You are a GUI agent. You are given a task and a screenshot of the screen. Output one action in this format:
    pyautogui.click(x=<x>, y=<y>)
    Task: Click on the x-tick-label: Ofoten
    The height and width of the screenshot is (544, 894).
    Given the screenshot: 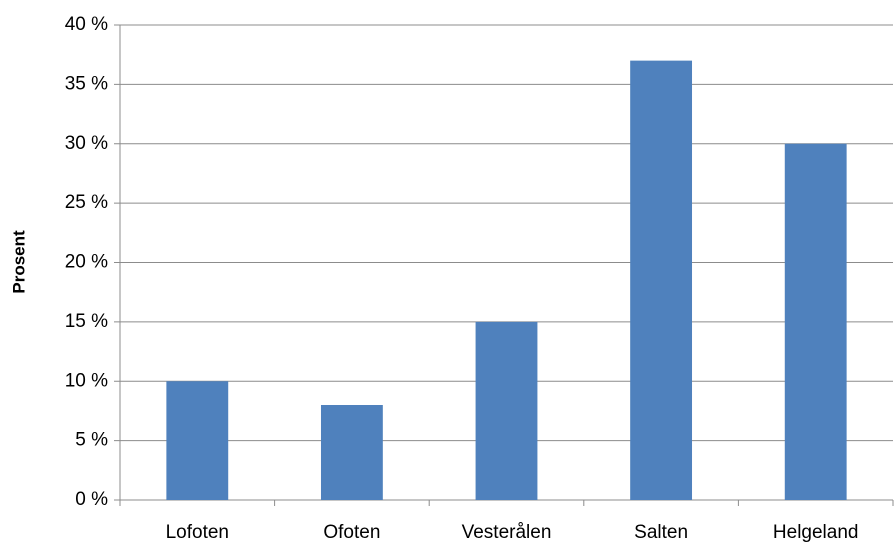 What is the action you would take?
    pyautogui.click(x=351, y=532)
    